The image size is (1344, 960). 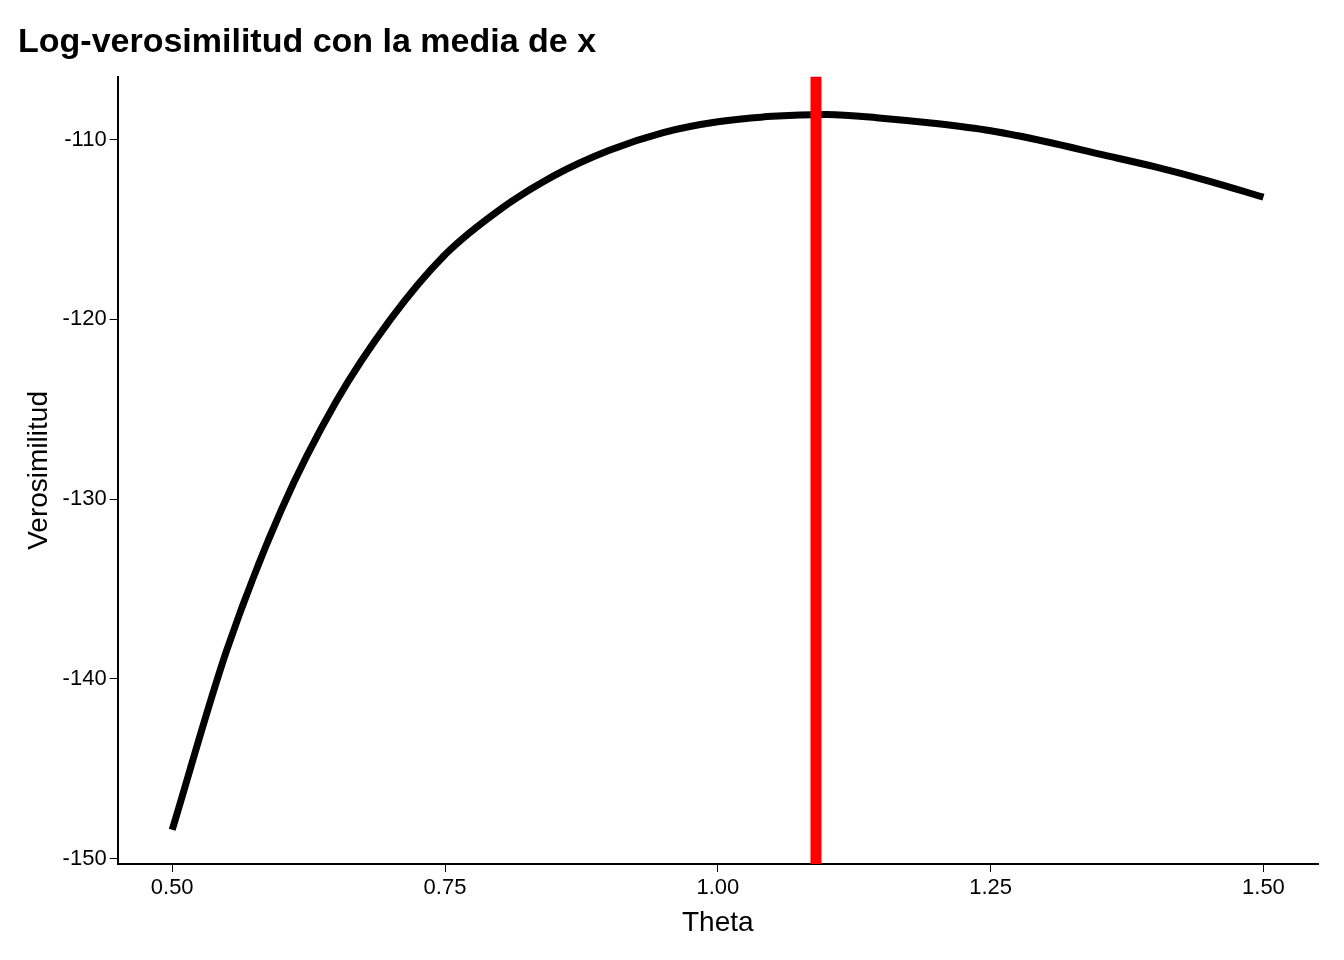 What do you see at coordinates (991, 887) in the screenshot?
I see `x-tick-label: 1.25` at bounding box center [991, 887].